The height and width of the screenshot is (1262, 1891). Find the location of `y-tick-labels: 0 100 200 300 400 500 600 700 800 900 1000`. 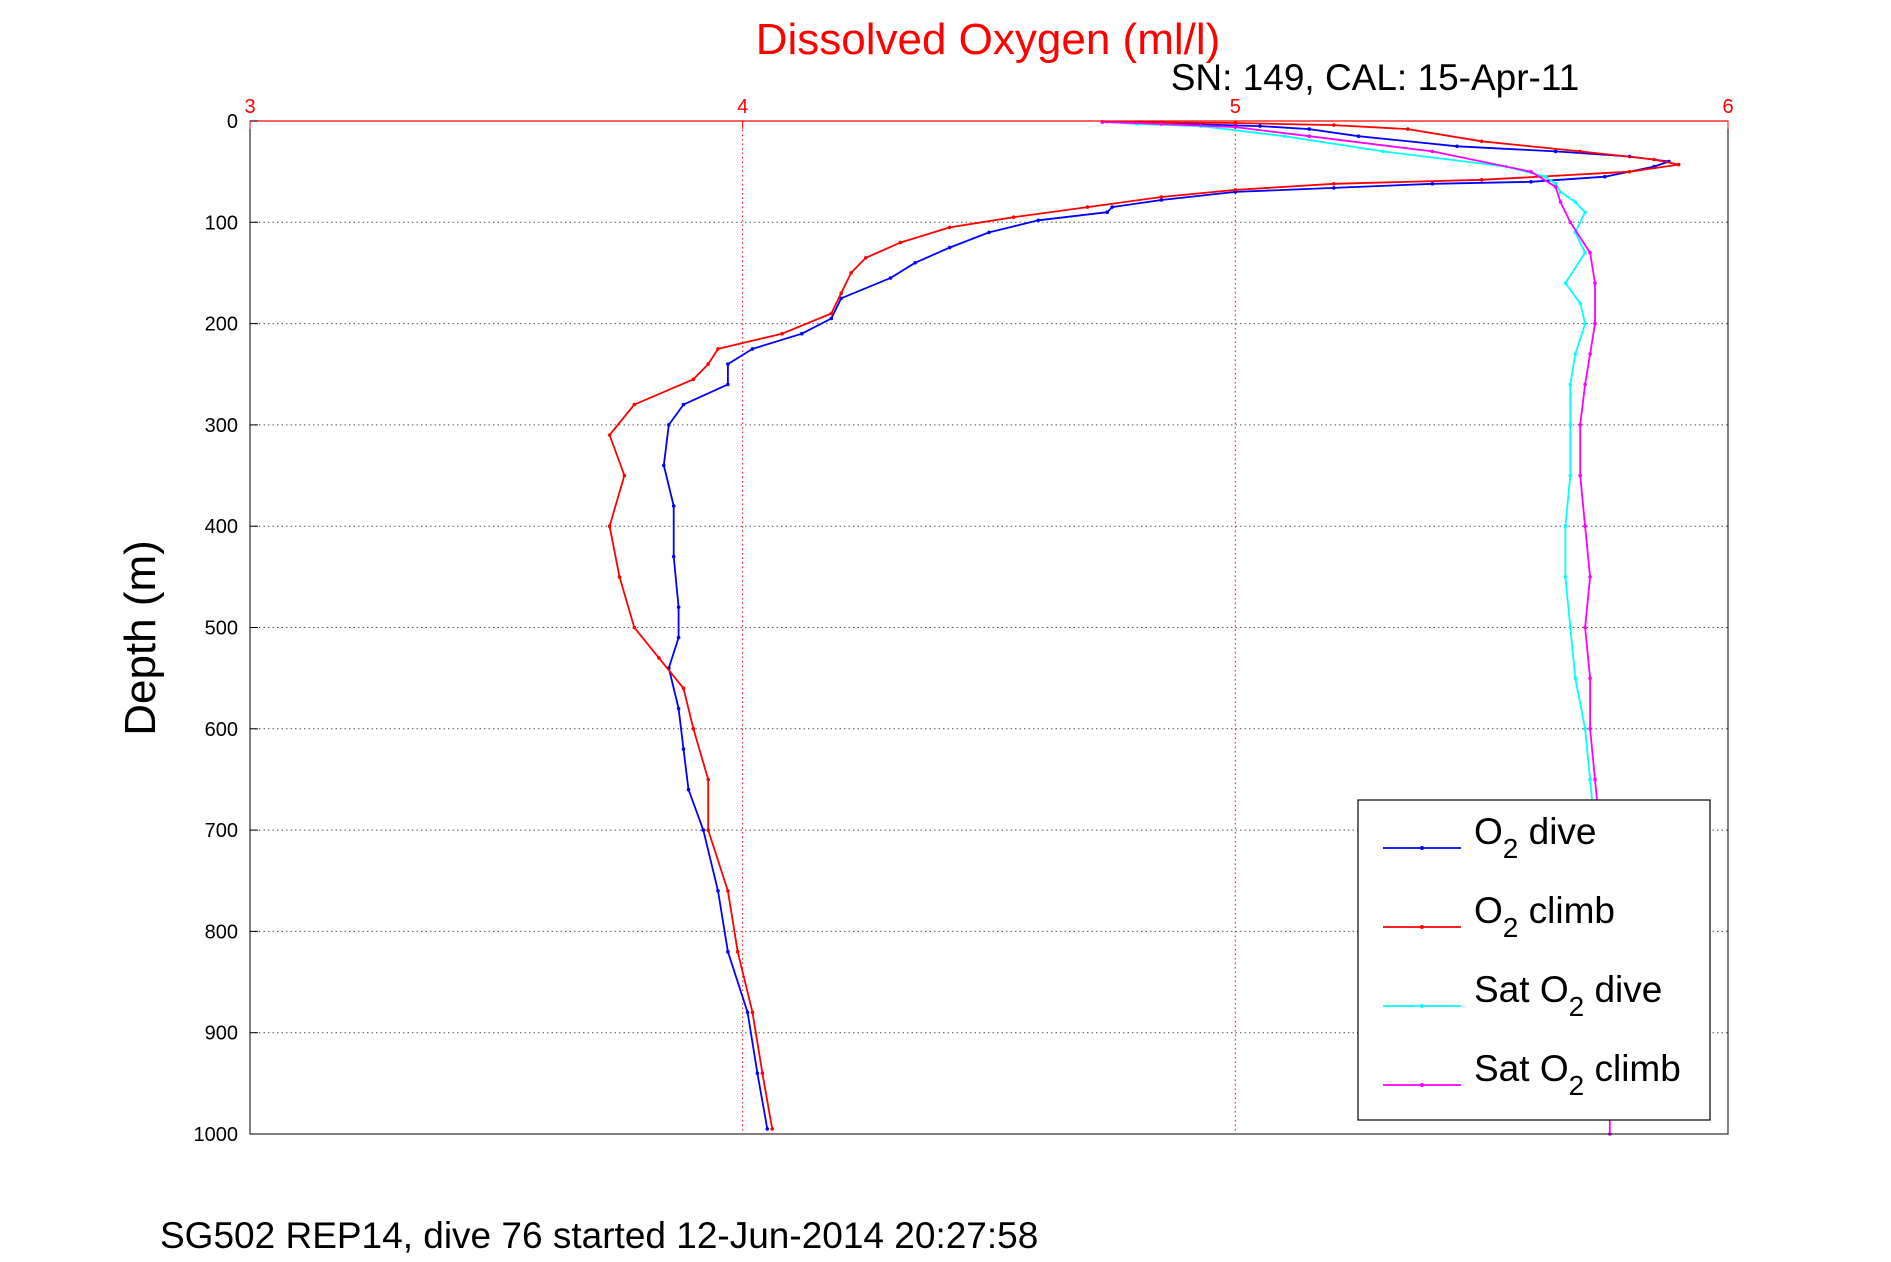

y-tick-labels: 0 100 200 300 400 500 600 700 800 900 1000 is located at coordinates (226, 628).